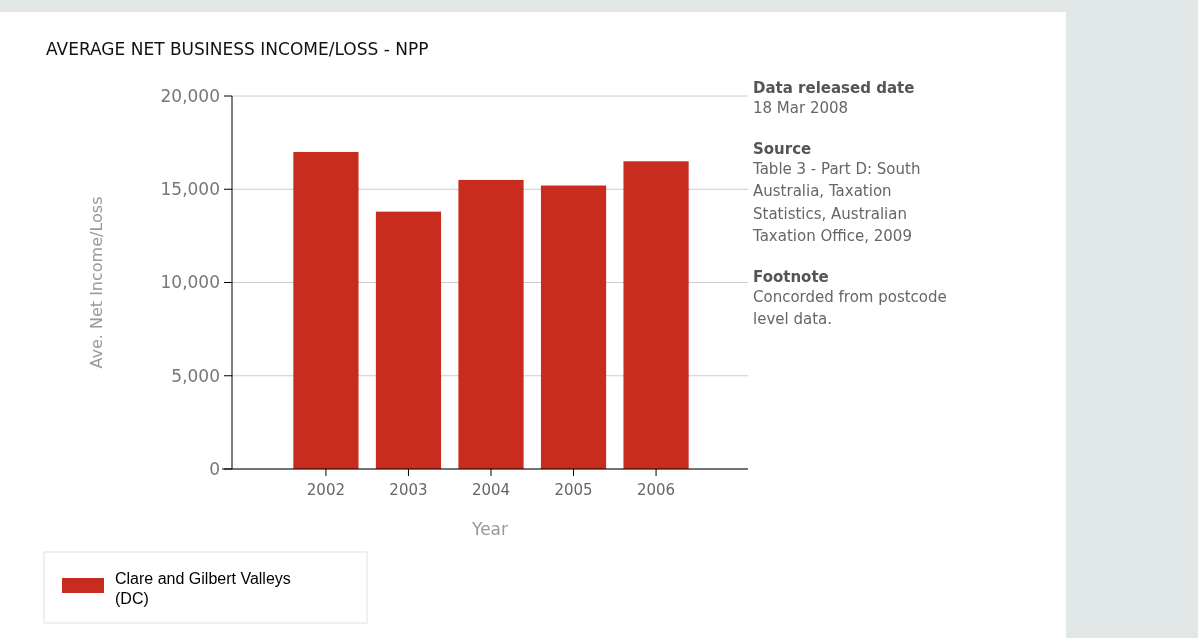 Image resolution: width=1198 pixels, height=638 pixels. What do you see at coordinates (573, 490) in the screenshot?
I see `x-tick-label: 2005` at bounding box center [573, 490].